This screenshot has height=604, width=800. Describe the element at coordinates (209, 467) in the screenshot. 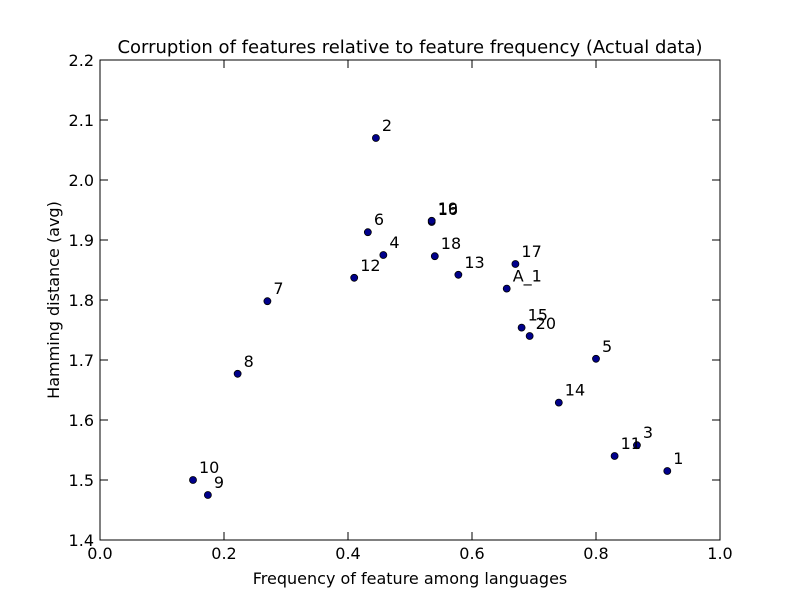

I see `point-label: 10` at that location.